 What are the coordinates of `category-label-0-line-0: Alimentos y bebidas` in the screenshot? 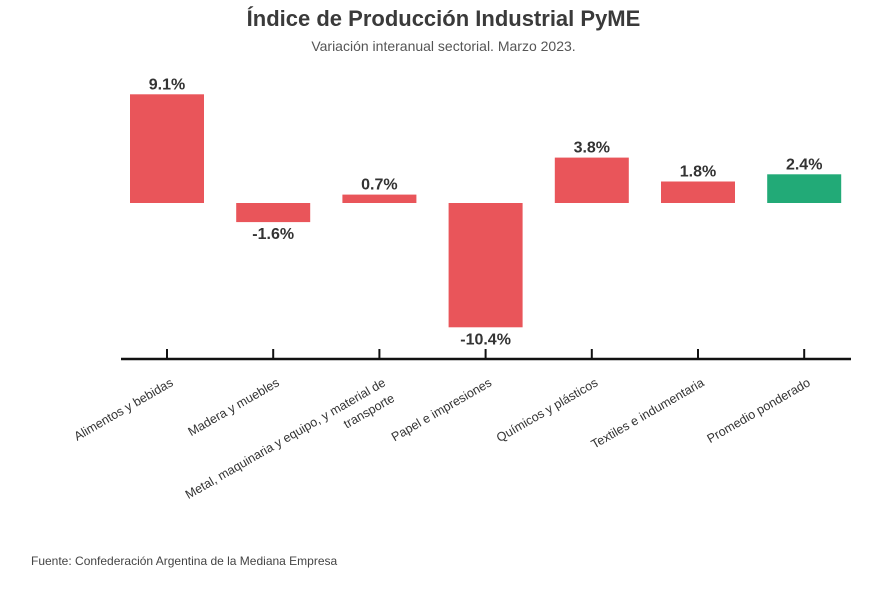 It's located at (124, 409).